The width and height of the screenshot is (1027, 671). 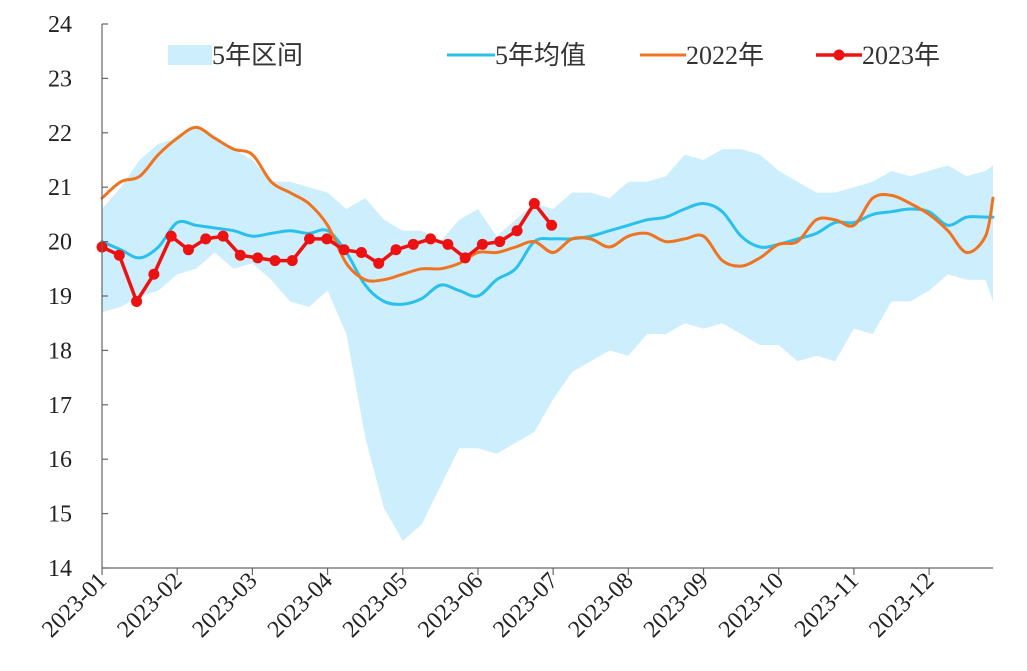 I want to click on y-tick-label: 22, so click(x=60, y=134).